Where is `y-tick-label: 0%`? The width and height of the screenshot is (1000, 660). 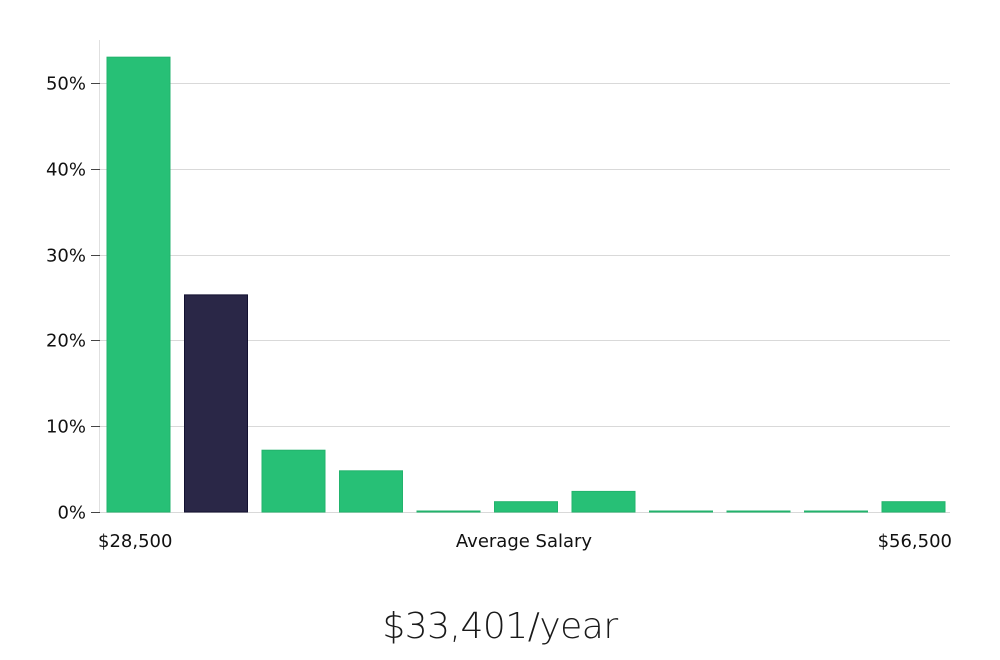 y-tick-label: 0% is located at coordinates (71, 513).